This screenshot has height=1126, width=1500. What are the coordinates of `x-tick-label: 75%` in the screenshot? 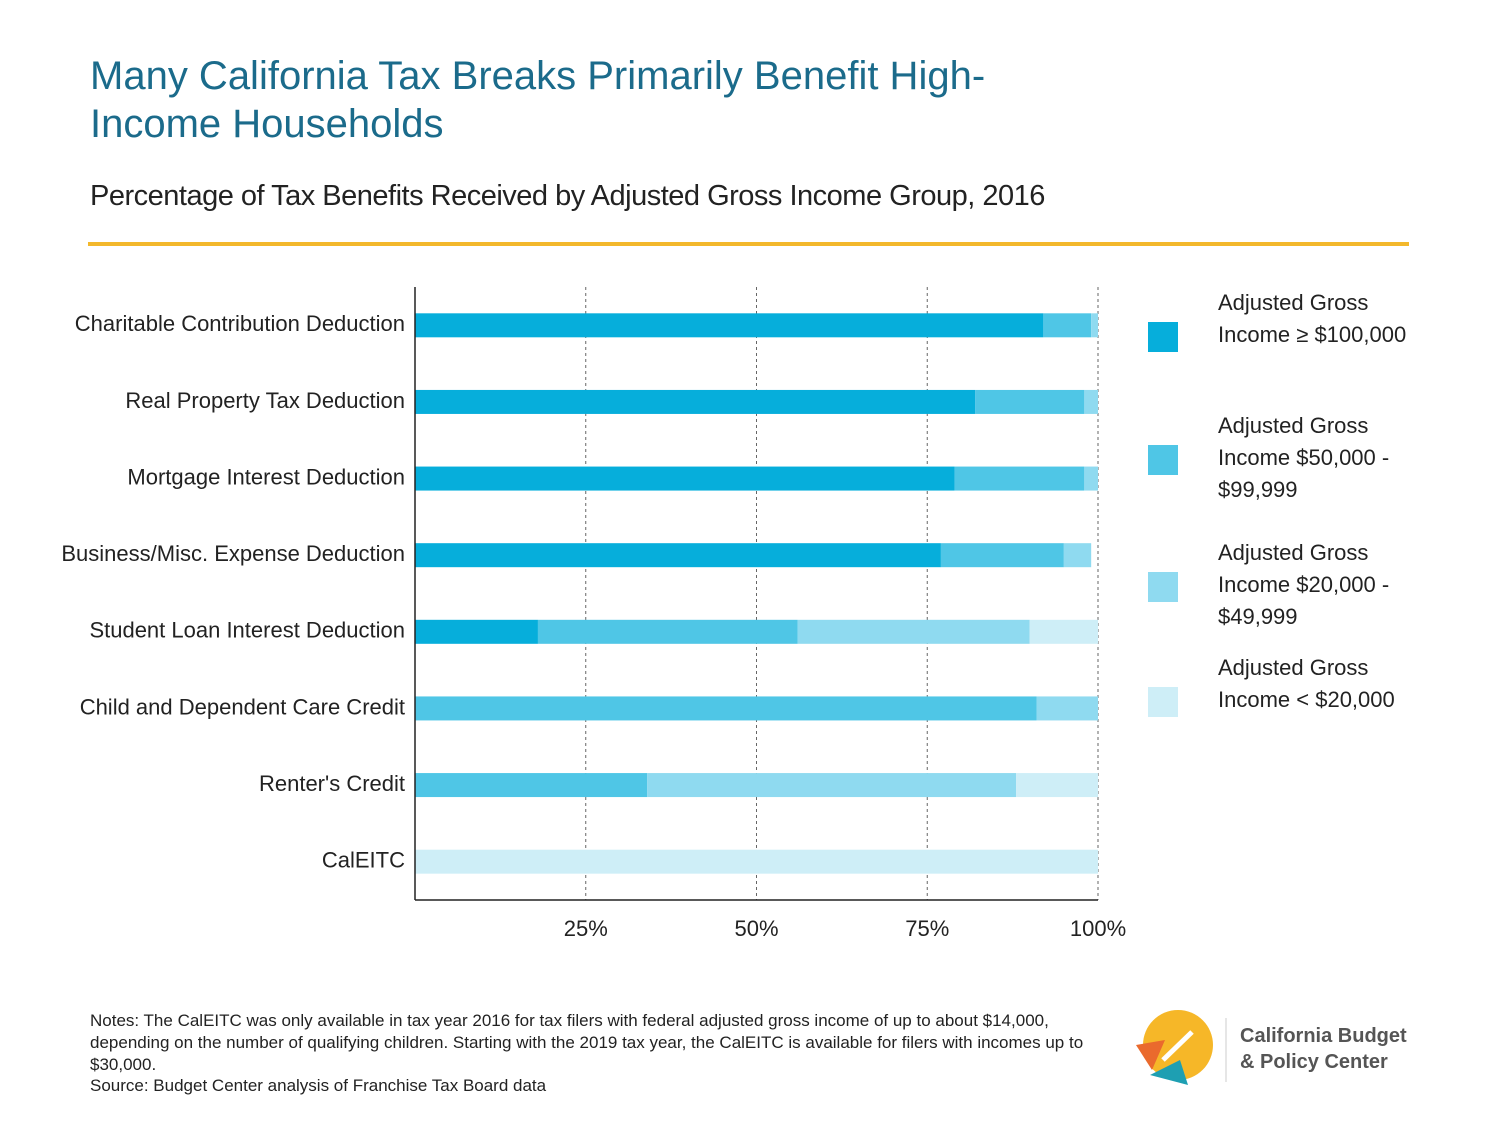 It's located at (927, 928).